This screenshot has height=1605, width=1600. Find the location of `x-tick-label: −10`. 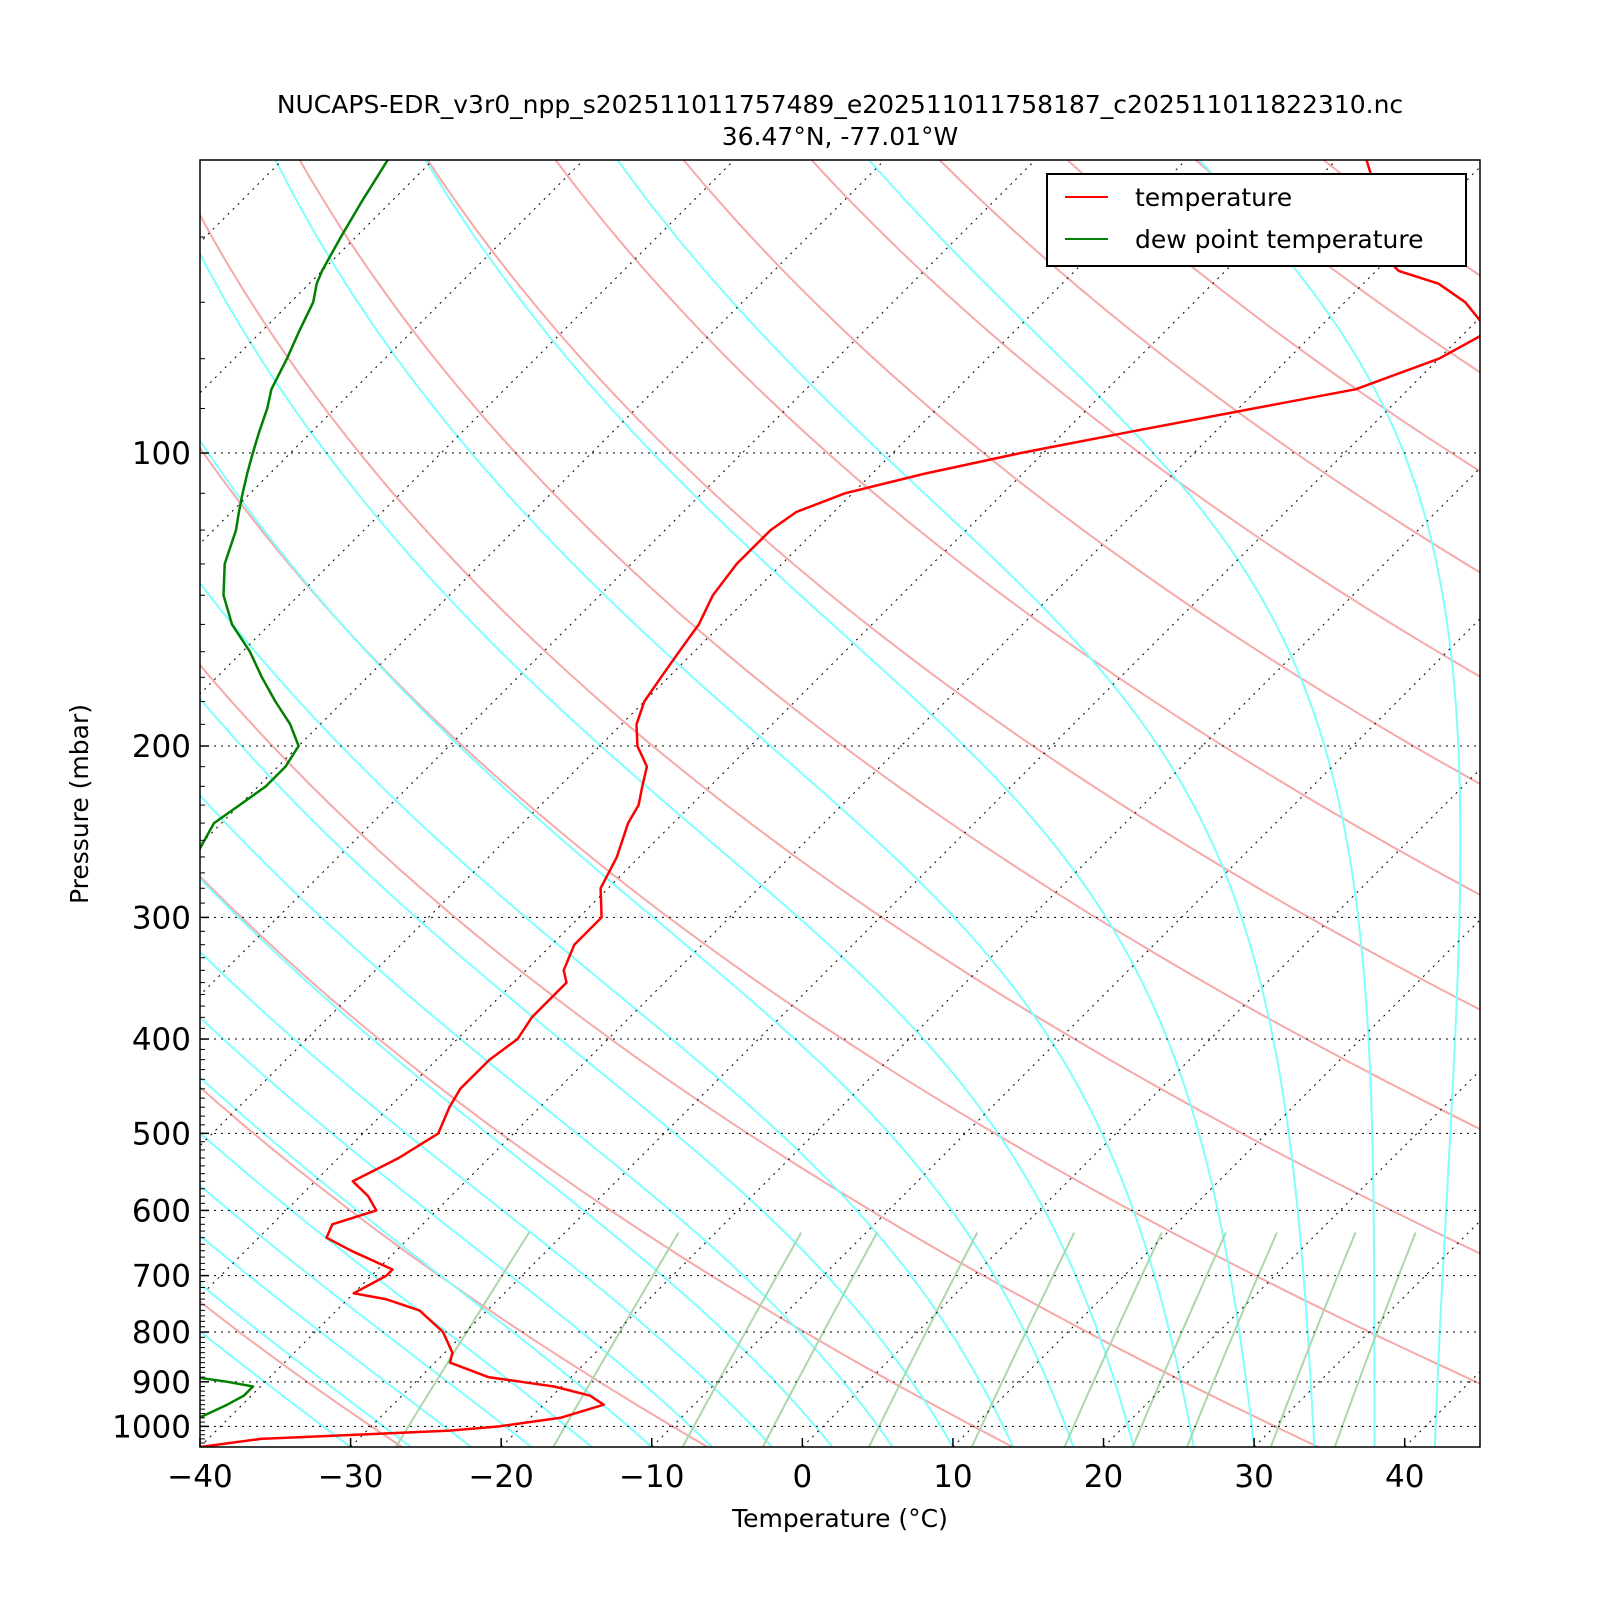

x-tick-label: −10 is located at coordinates (651, 1477).